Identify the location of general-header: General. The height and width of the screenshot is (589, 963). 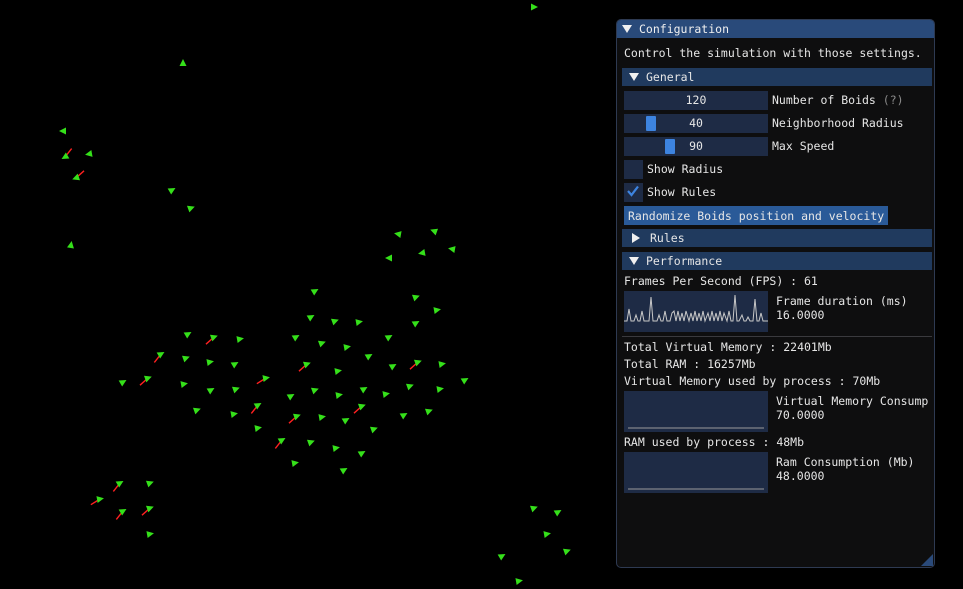
(777, 77).